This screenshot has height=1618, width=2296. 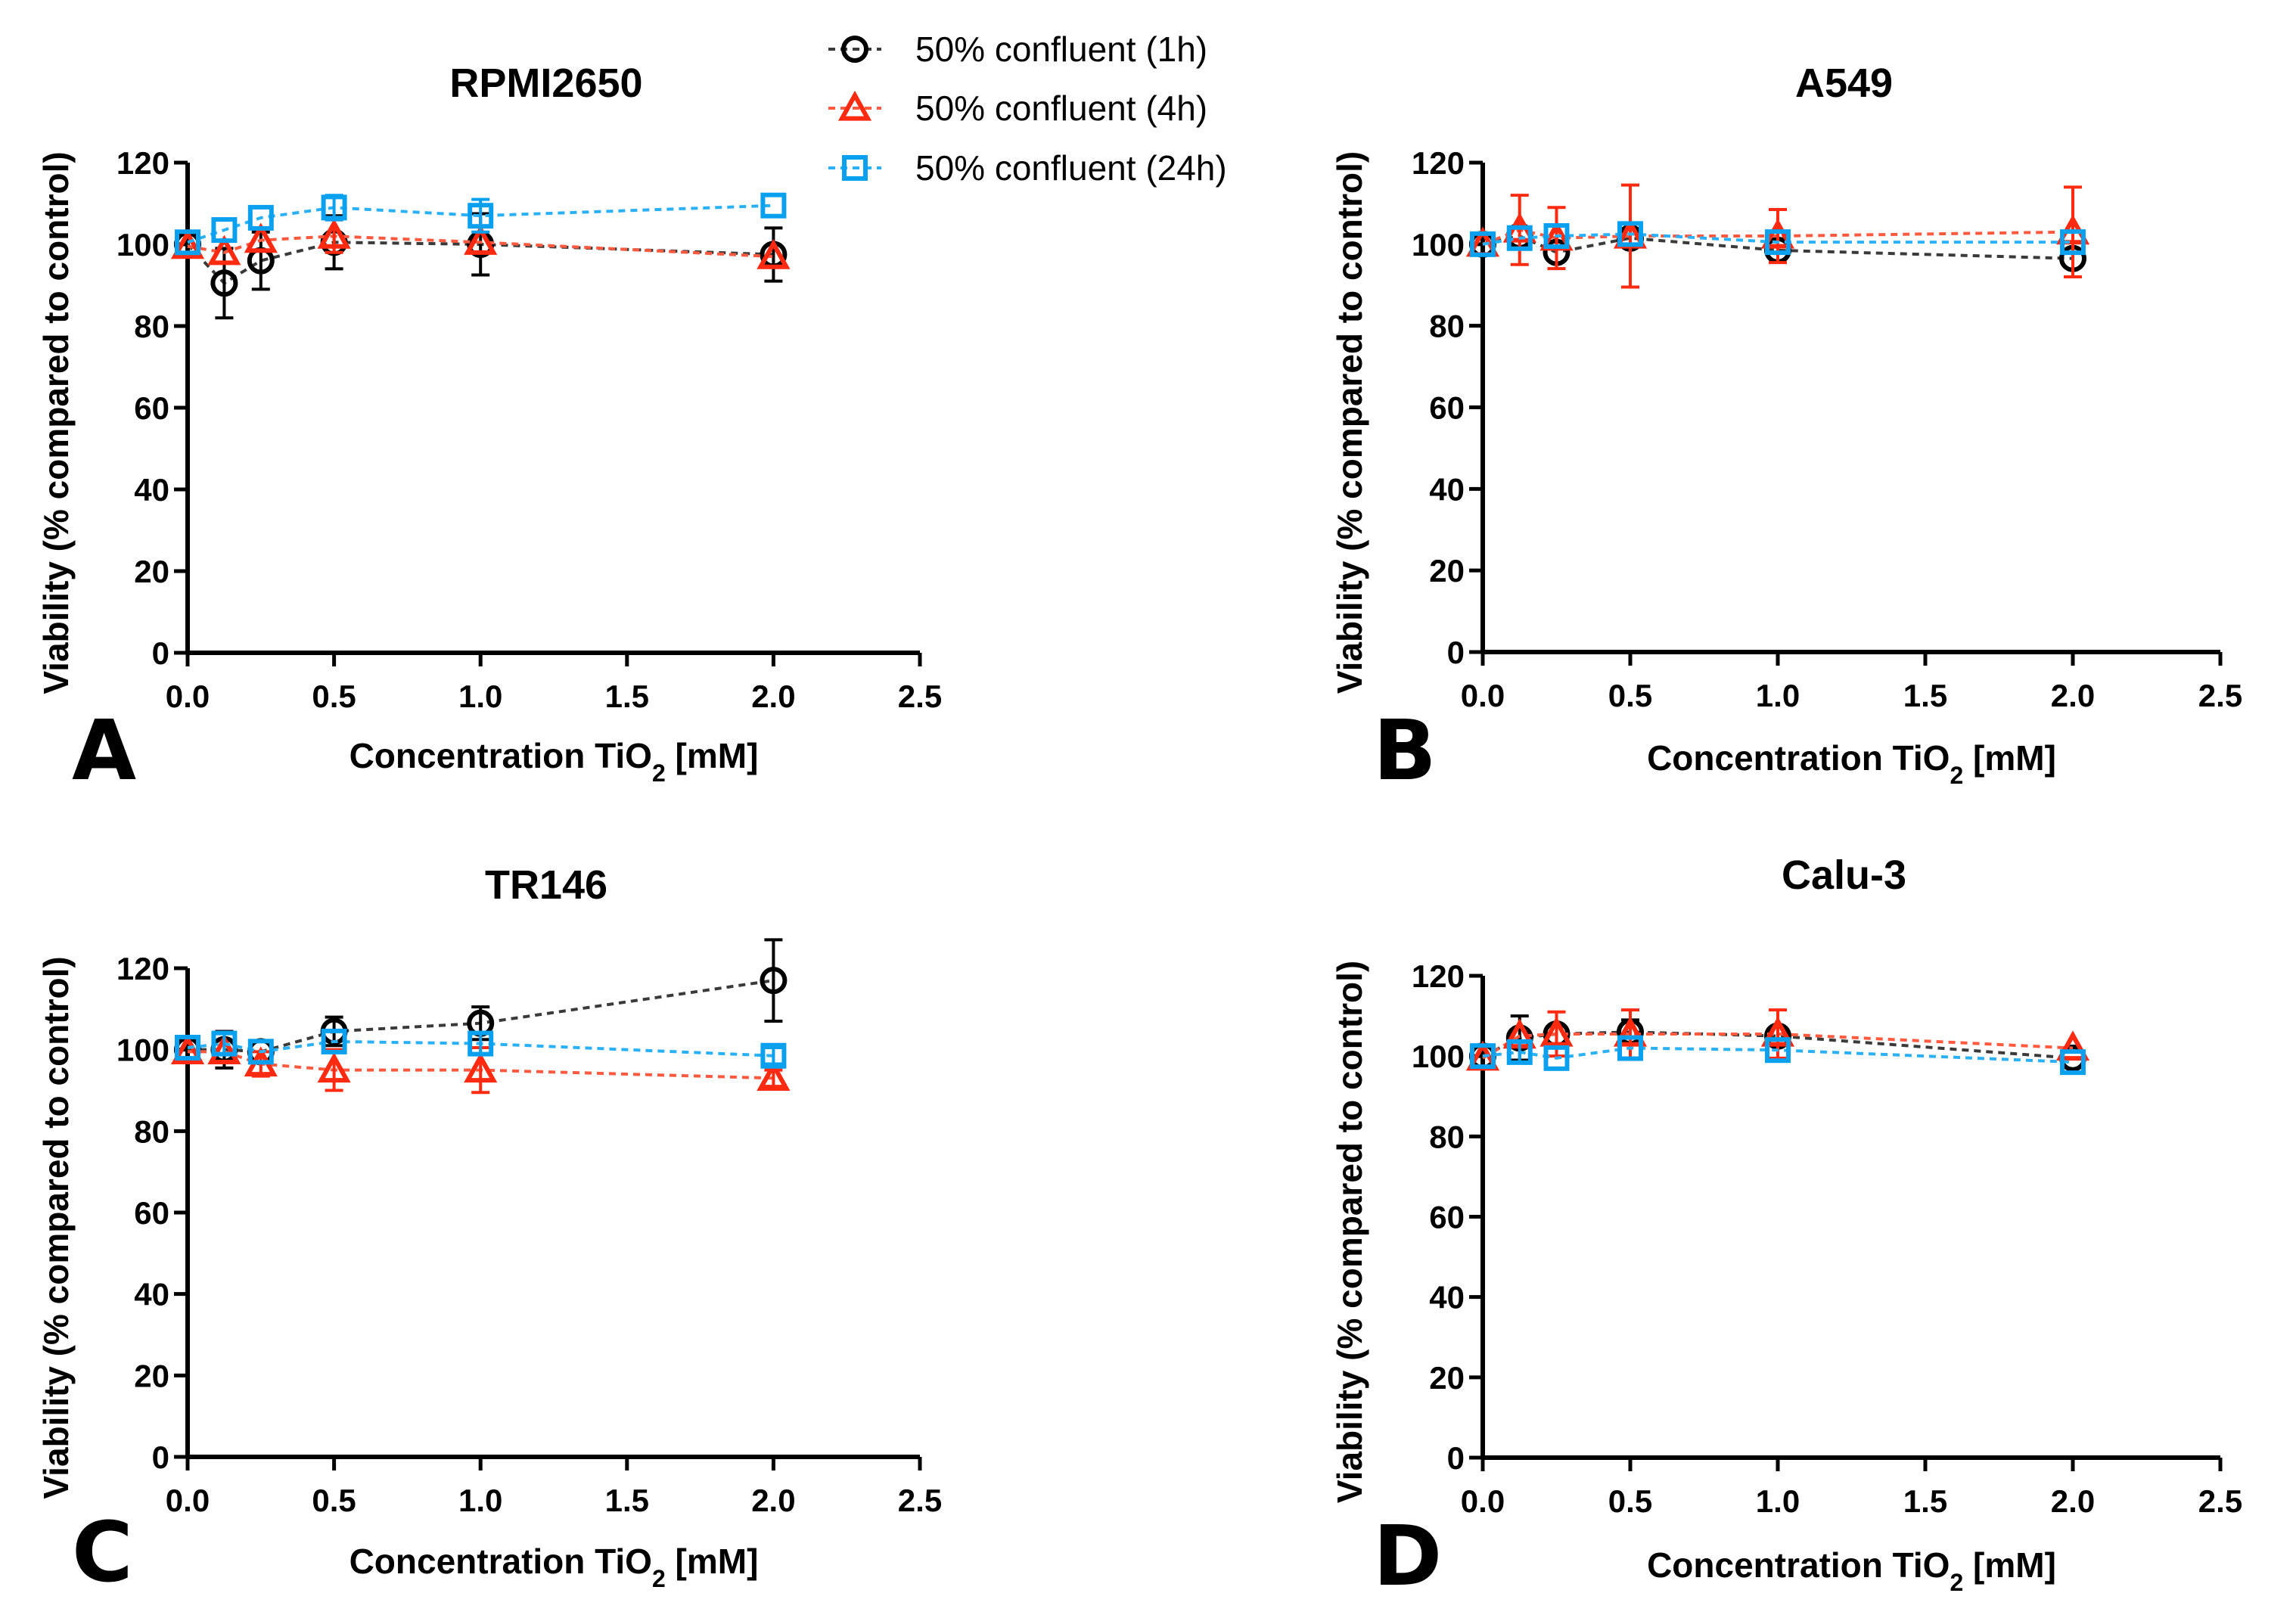 What do you see at coordinates (1844, 875) in the screenshot?
I see `panel-title: Calu-3` at bounding box center [1844, 875].